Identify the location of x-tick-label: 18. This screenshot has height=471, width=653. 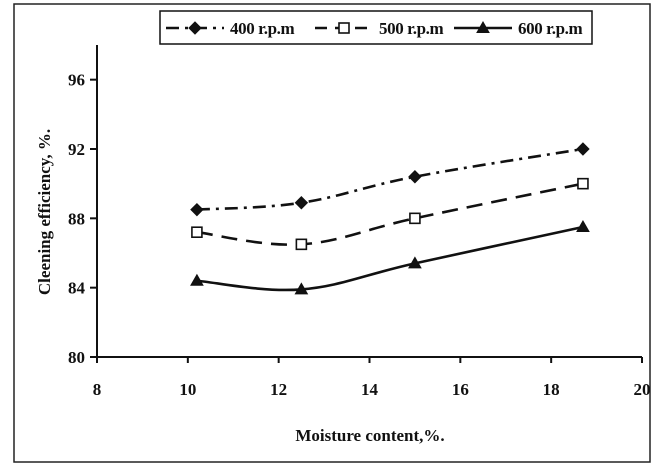
(551, 389).